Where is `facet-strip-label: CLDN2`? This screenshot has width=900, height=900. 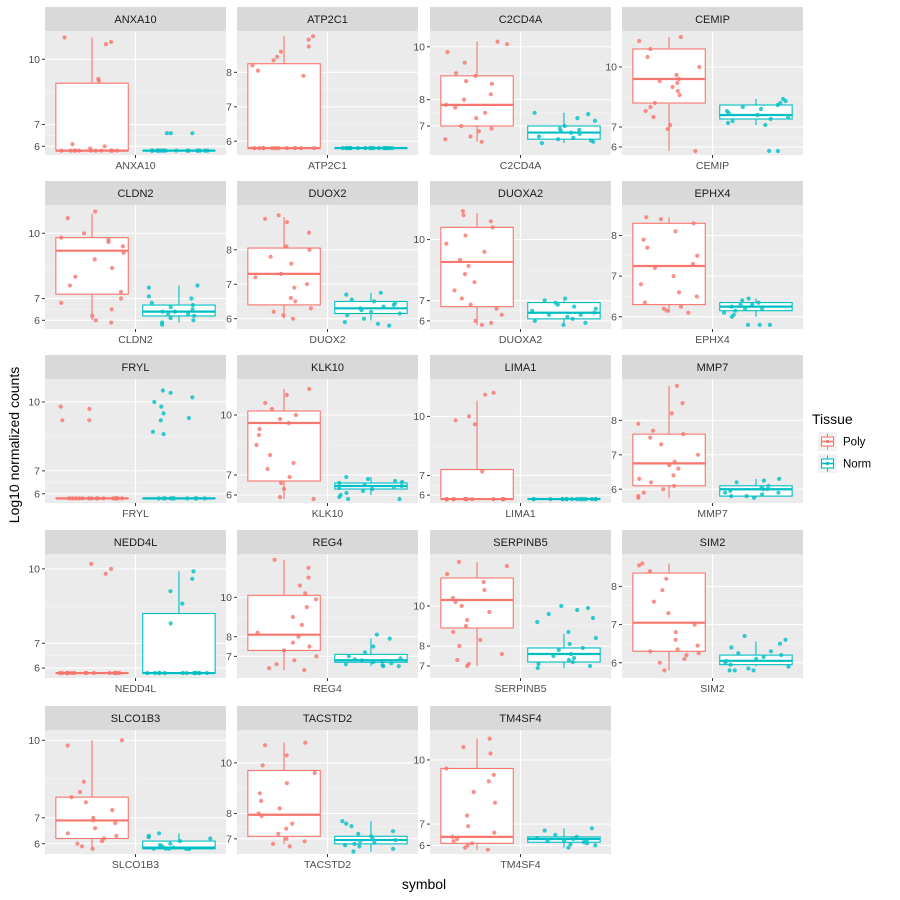 facet-strip-label: CLDN2 is located at coordinates (135, 194).